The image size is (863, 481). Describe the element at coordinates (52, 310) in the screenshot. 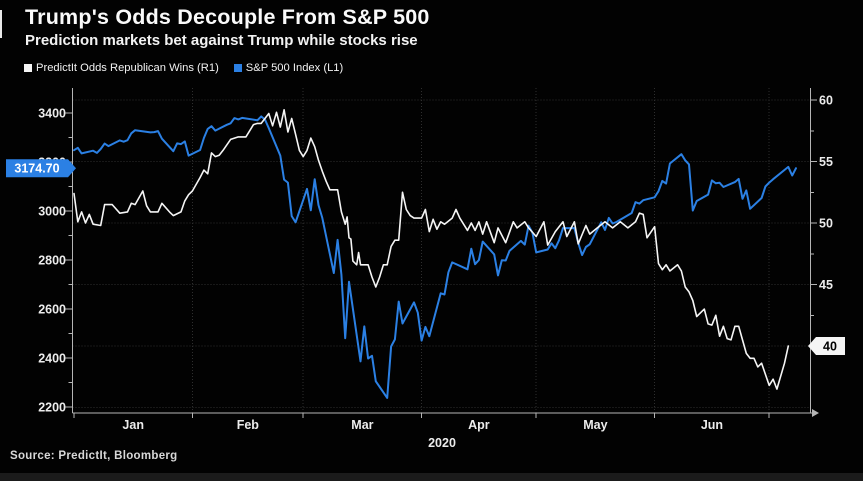

I see `left-axis-tick-label: 2600` at that location.